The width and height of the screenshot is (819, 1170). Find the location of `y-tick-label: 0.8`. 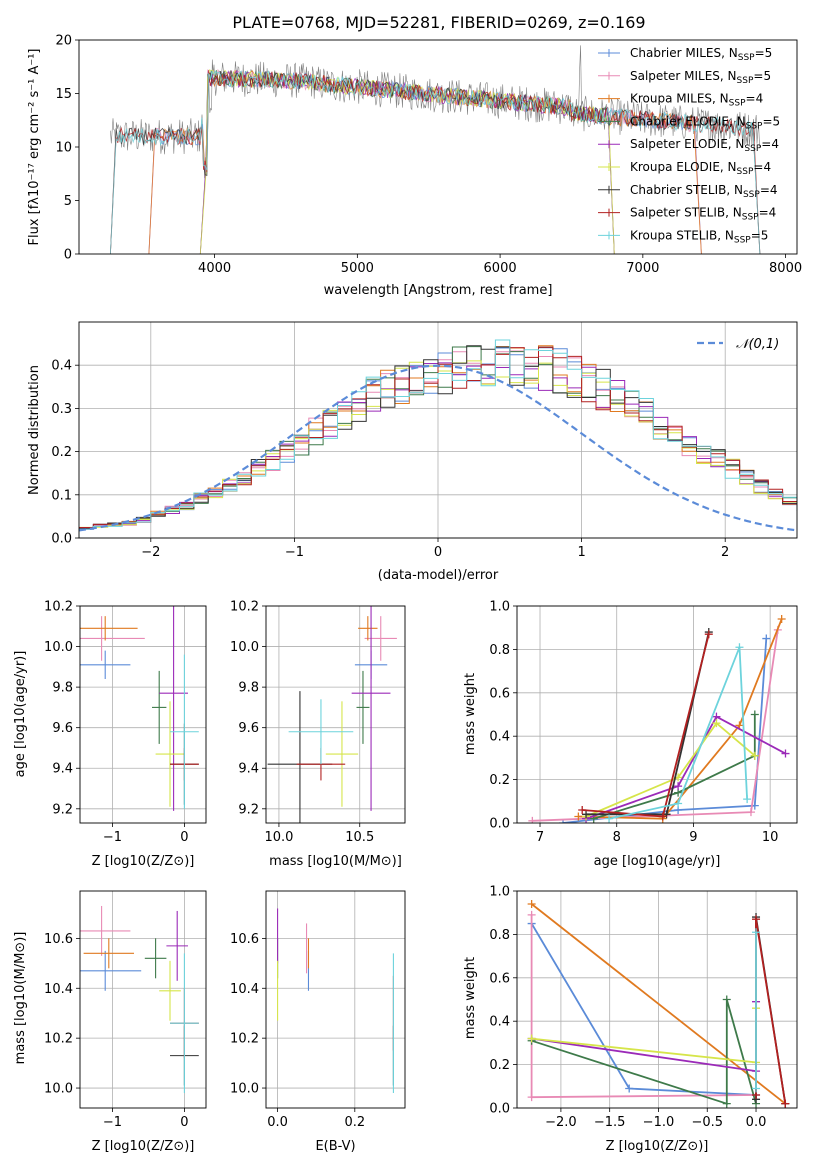

y-tick-label: 0.8 is located at coordinates (499, 650).